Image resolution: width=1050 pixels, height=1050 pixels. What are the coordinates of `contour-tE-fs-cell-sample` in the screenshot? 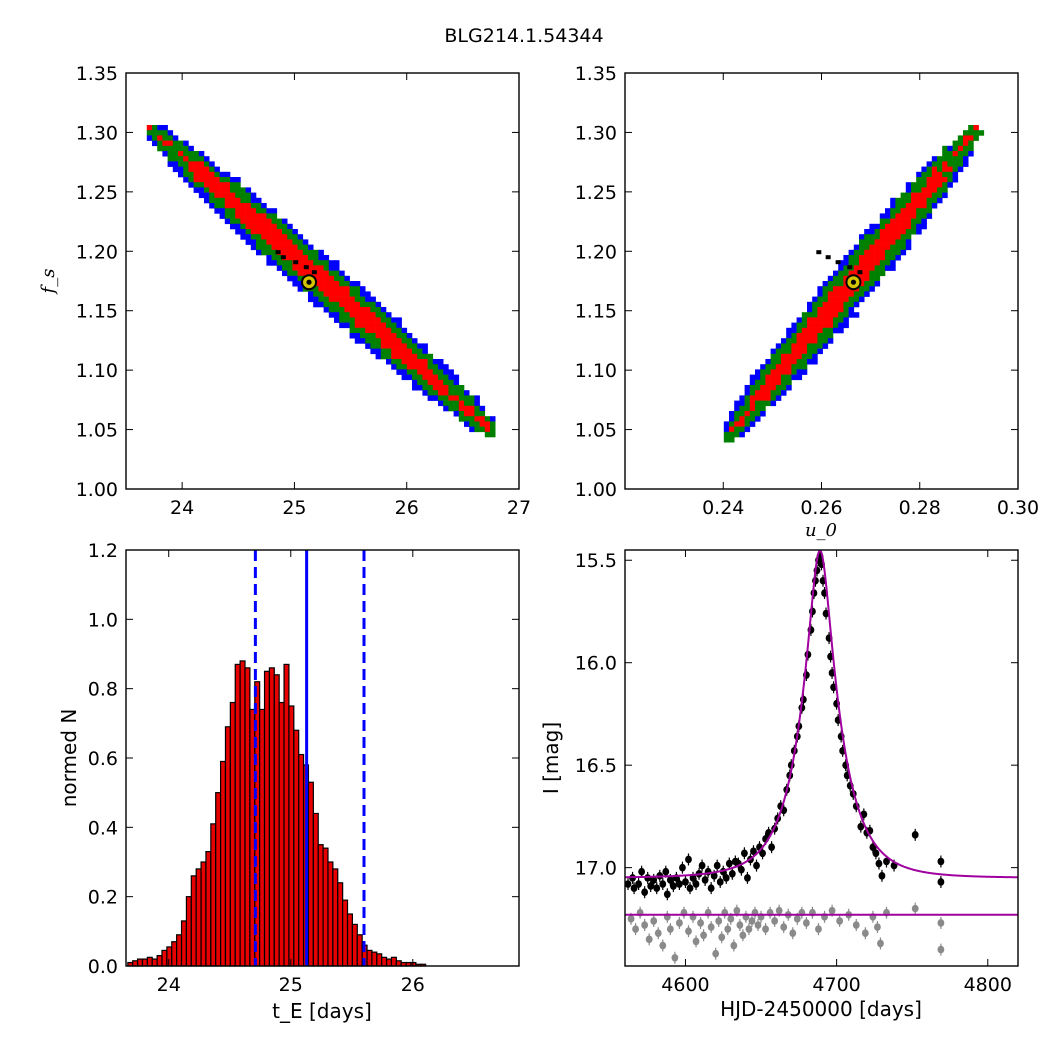 It's located at (306, 267).